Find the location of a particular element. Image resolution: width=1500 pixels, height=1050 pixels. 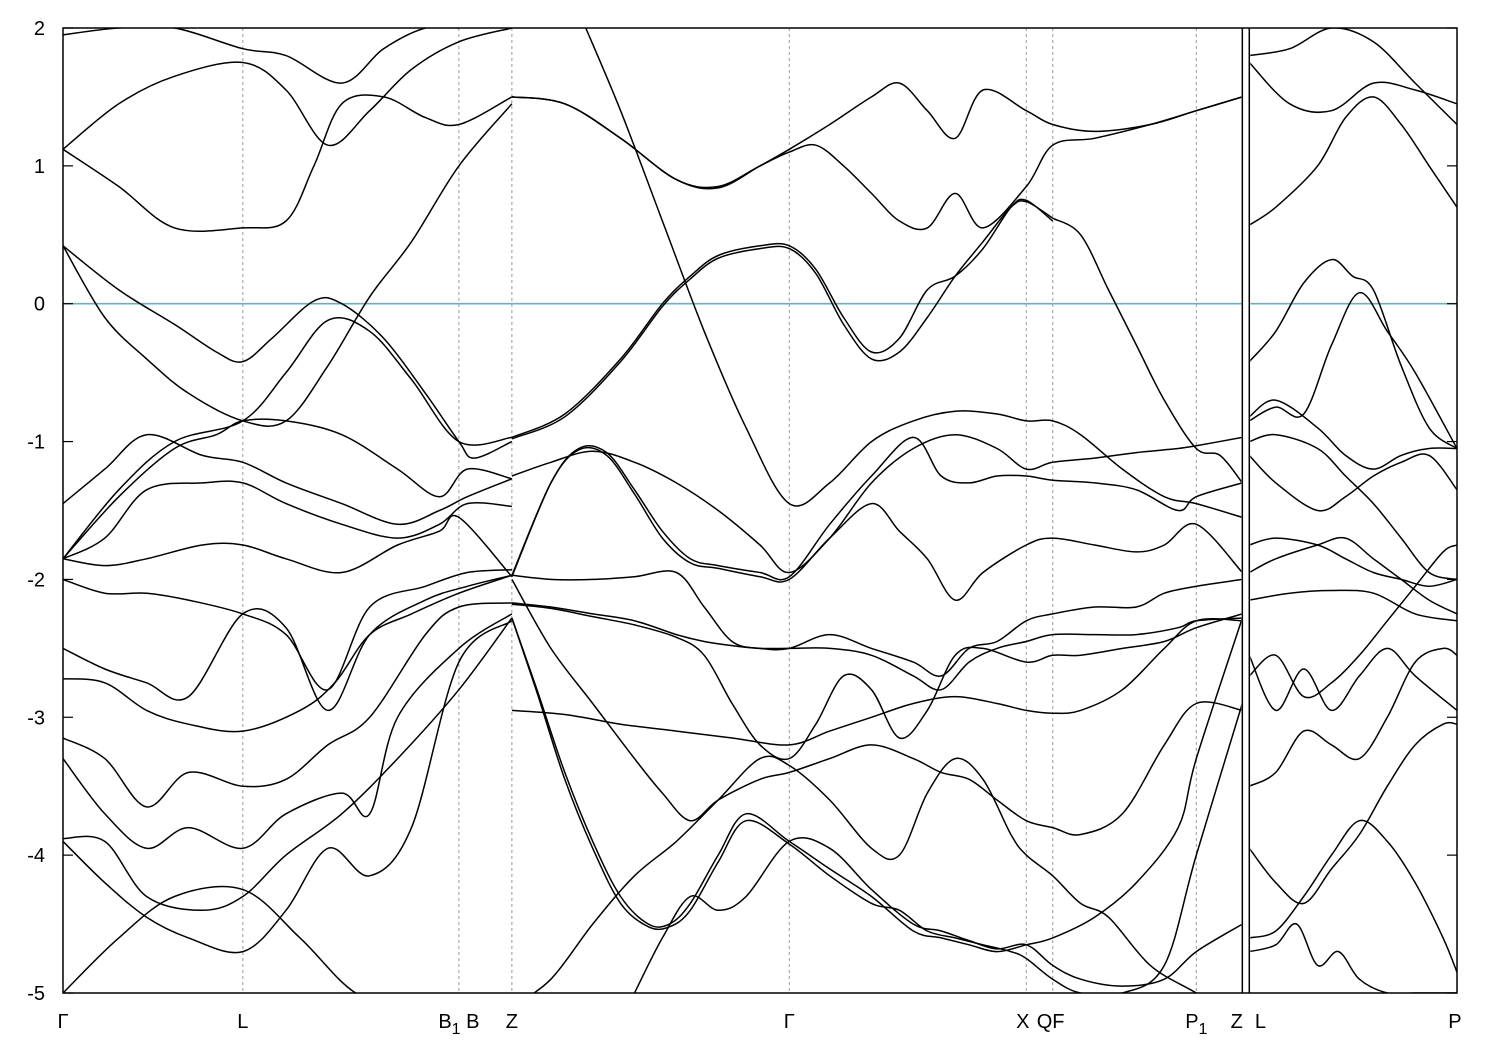

k-point-label: QF is located at coordinates (1051, 1022).